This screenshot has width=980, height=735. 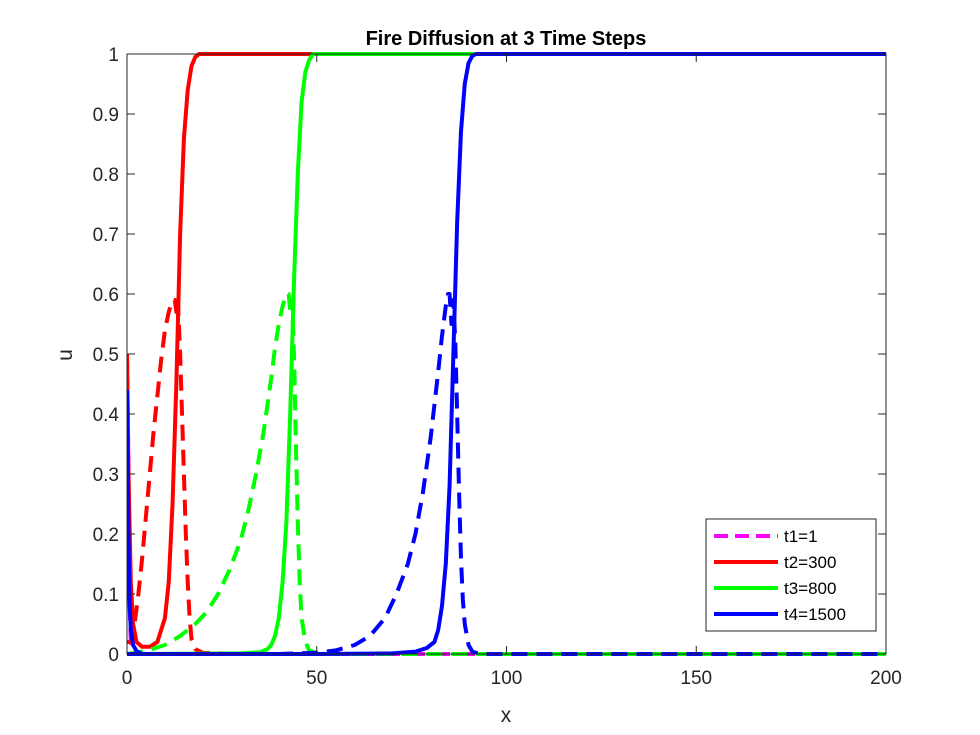 What do you see at coordinates (113, 655) in the screenshot?
I see `y-tick-label: 0` at bounding box center [113, 655].